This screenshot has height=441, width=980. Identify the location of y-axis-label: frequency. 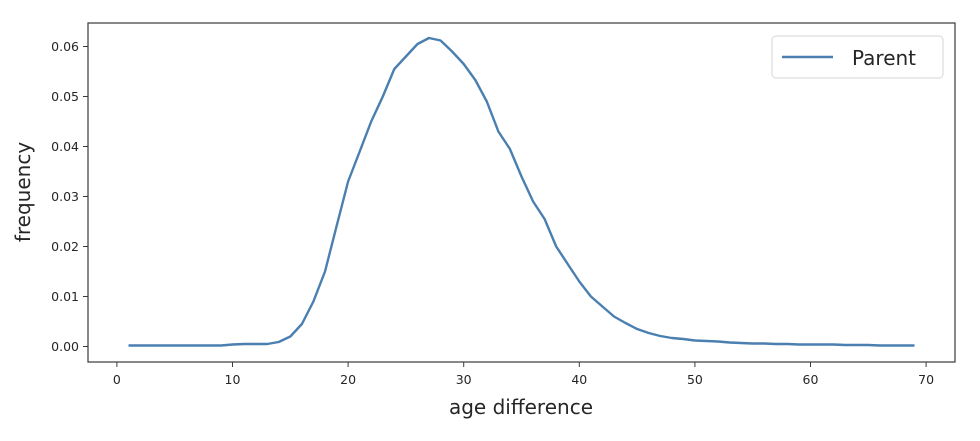
(23, 192).